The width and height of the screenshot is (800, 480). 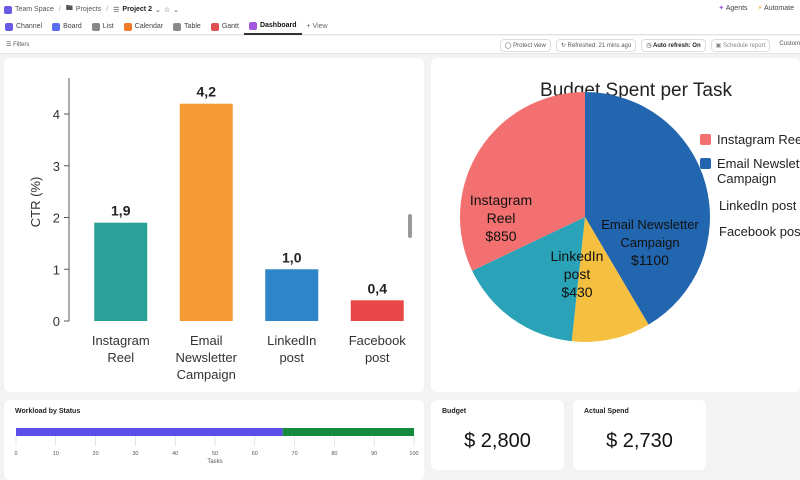 I want to click on actual-spend-value: $ 2,730, so click(x=639, y=441).